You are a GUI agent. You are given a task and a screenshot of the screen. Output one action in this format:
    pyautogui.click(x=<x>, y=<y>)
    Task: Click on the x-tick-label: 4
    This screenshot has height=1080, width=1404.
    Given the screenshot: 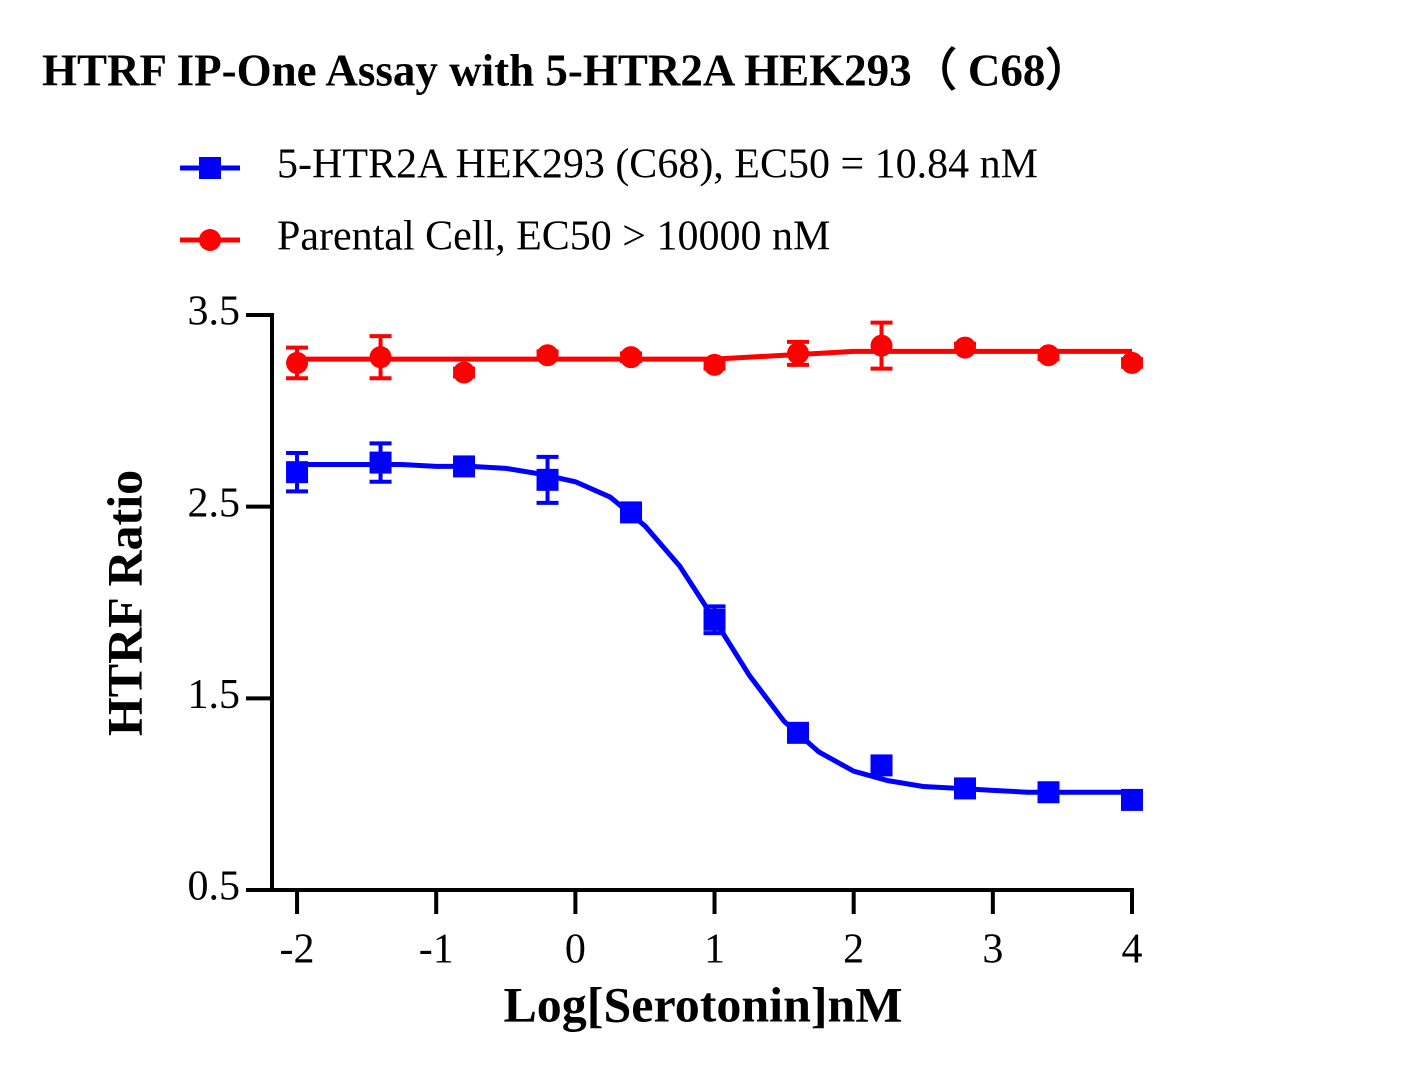 What is the action you would take?
    pyautogui.click(x=1132, y=950)
    